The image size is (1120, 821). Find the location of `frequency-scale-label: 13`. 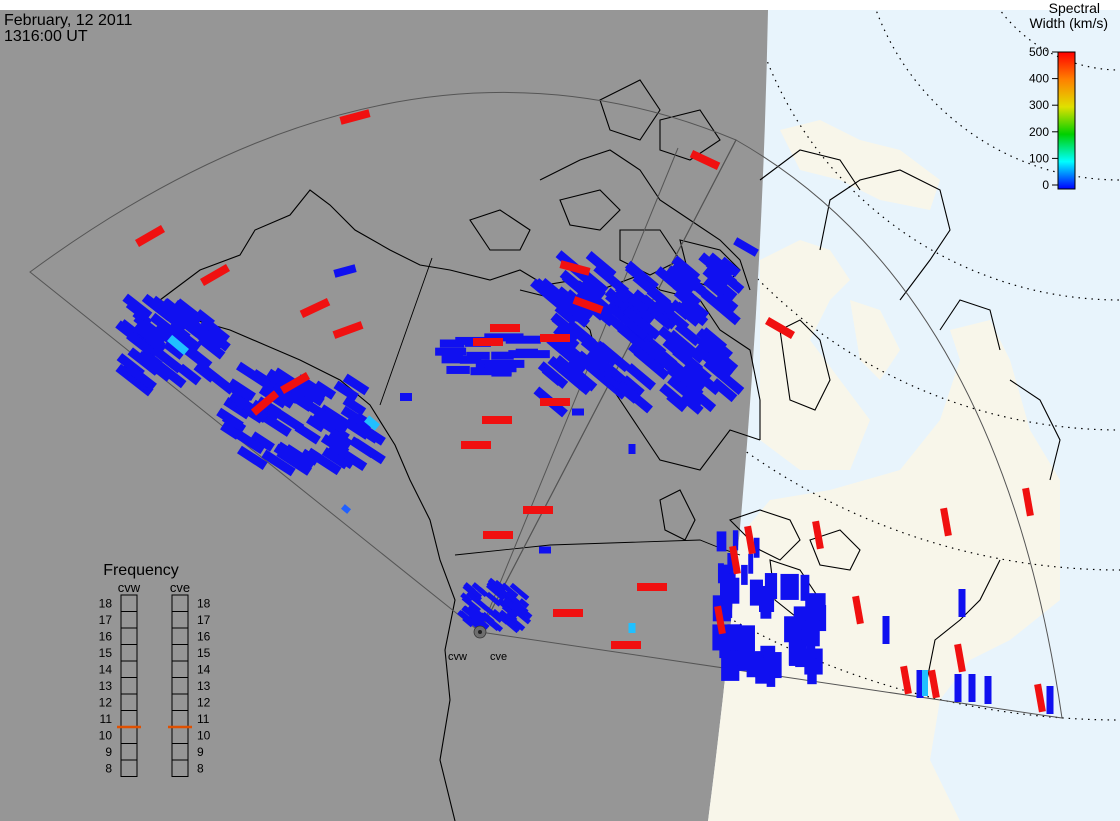

frequency-scale-label: 13 is located at coordinates (106, 686).